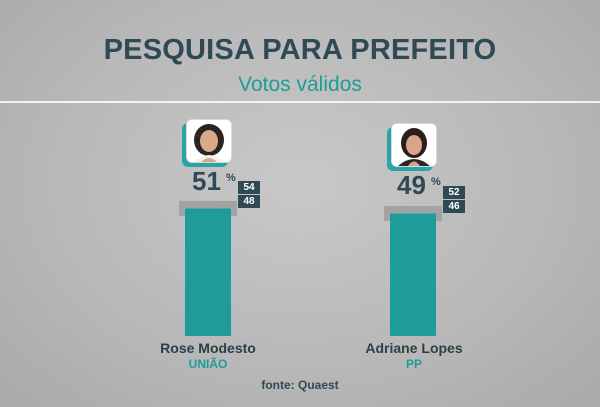 This screenshot has width=600, height=407. Describe the element at coordinates (300, 102) in the screenshot. I see `title-divider` at that location.